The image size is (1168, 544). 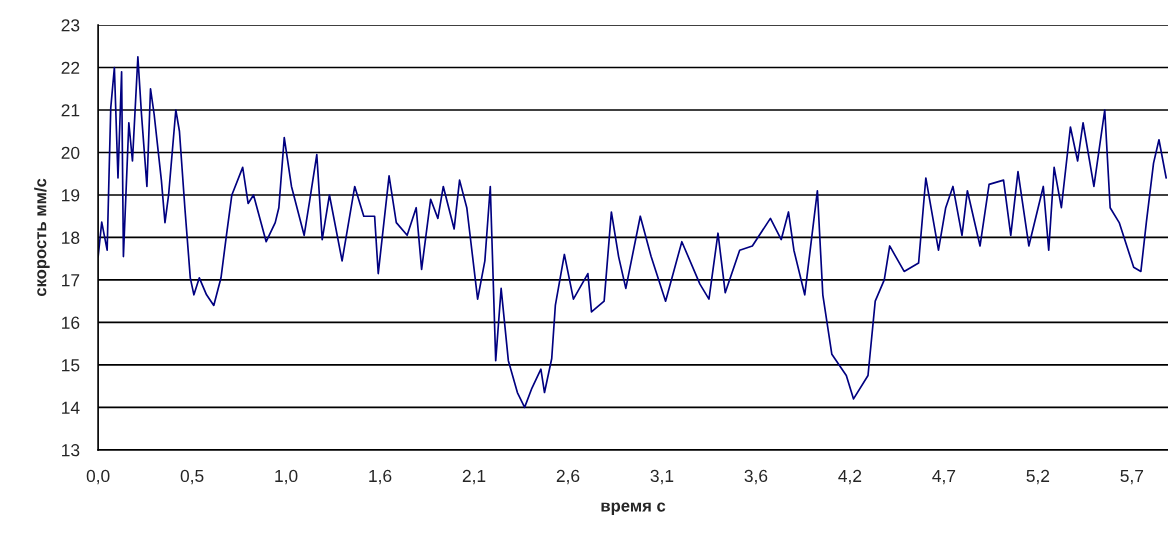 I want to click on x-tick-label: 2,1, so click(x=474, y=477).